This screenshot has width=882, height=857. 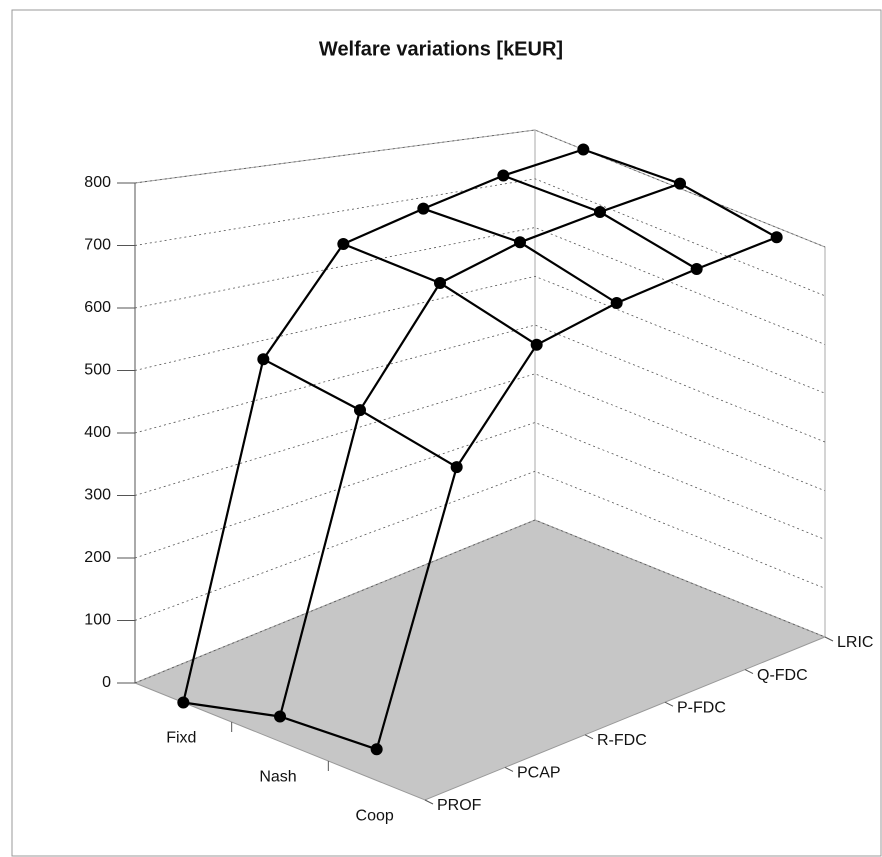 I want to click on y-tick-label: 600, so click(x=97, y=307).